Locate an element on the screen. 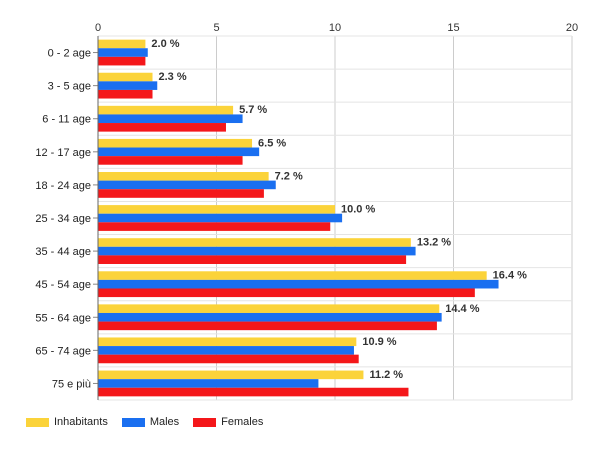 The width and height of the screenshot is (600, 450). x-tick-label: 5 is located at coordinates (216, 28).